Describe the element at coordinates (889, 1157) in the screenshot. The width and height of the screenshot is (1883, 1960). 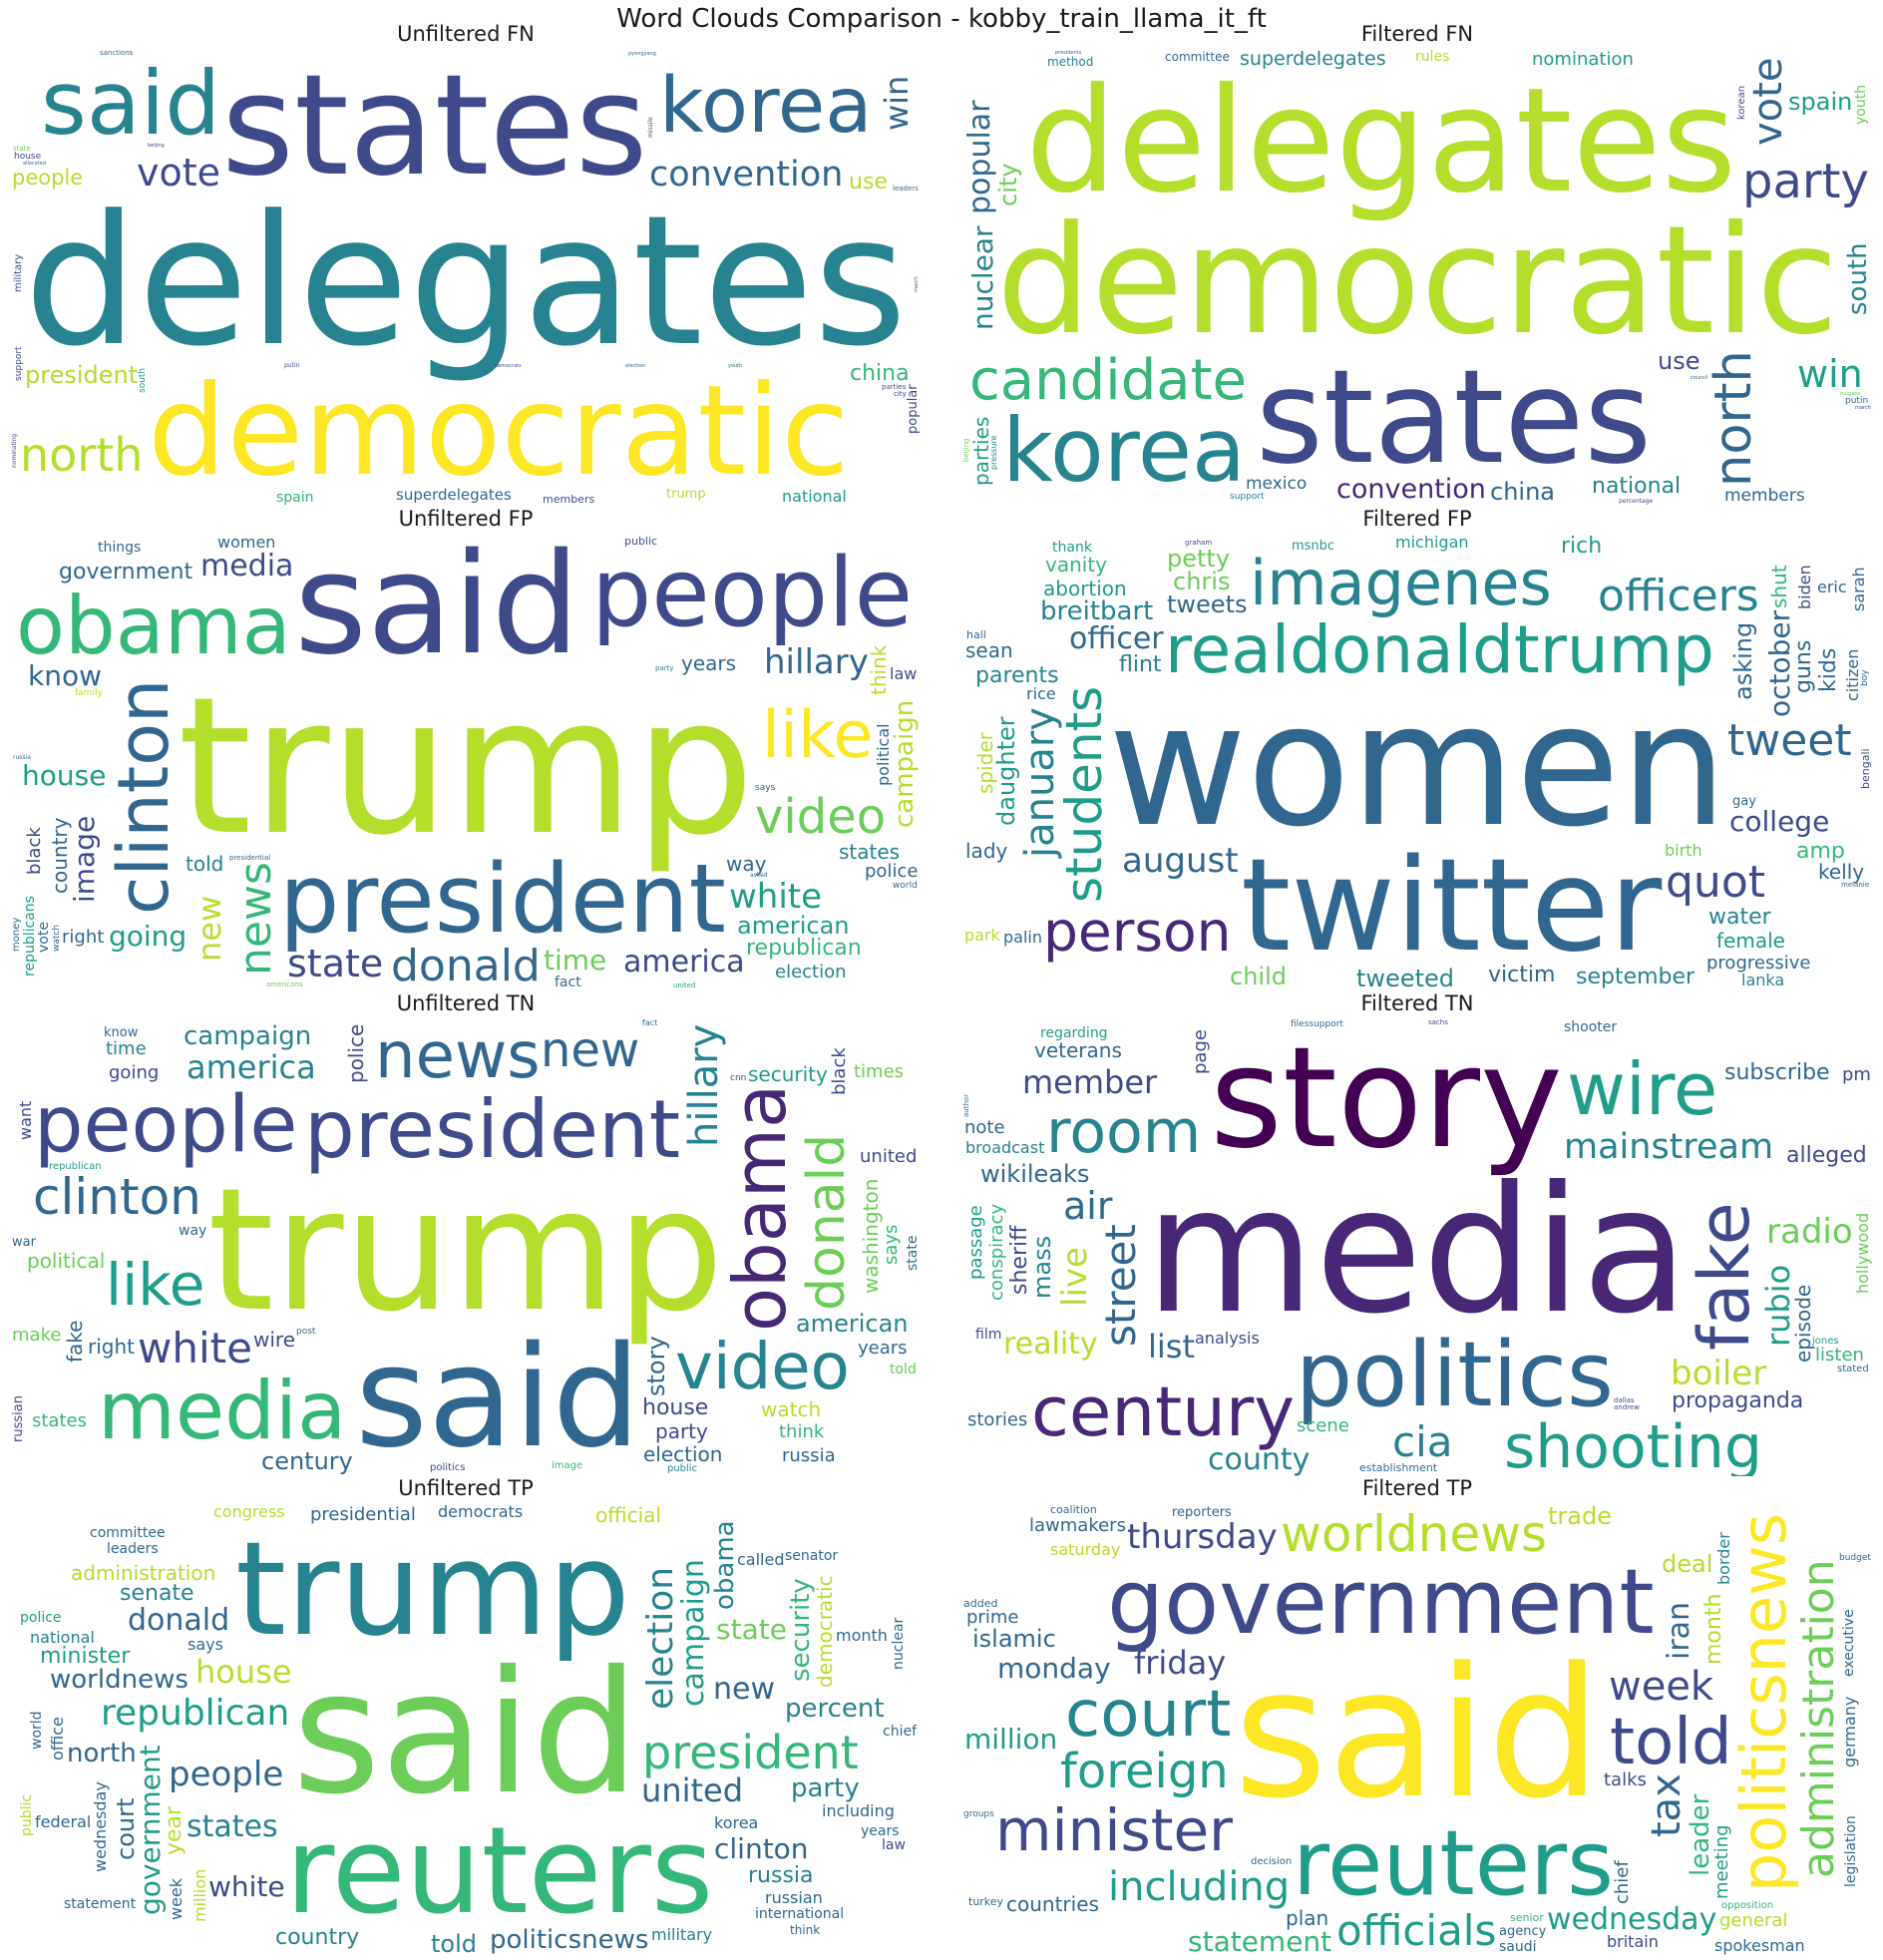
I see `word-united: united` at that location.